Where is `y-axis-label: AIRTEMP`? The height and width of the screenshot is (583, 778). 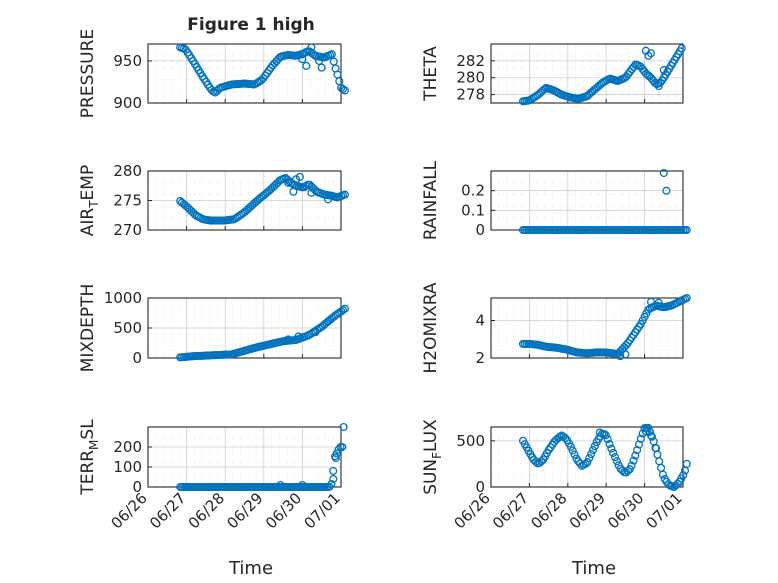
y-axis-label: AIRTEMP is located at coordinates (89, 200).